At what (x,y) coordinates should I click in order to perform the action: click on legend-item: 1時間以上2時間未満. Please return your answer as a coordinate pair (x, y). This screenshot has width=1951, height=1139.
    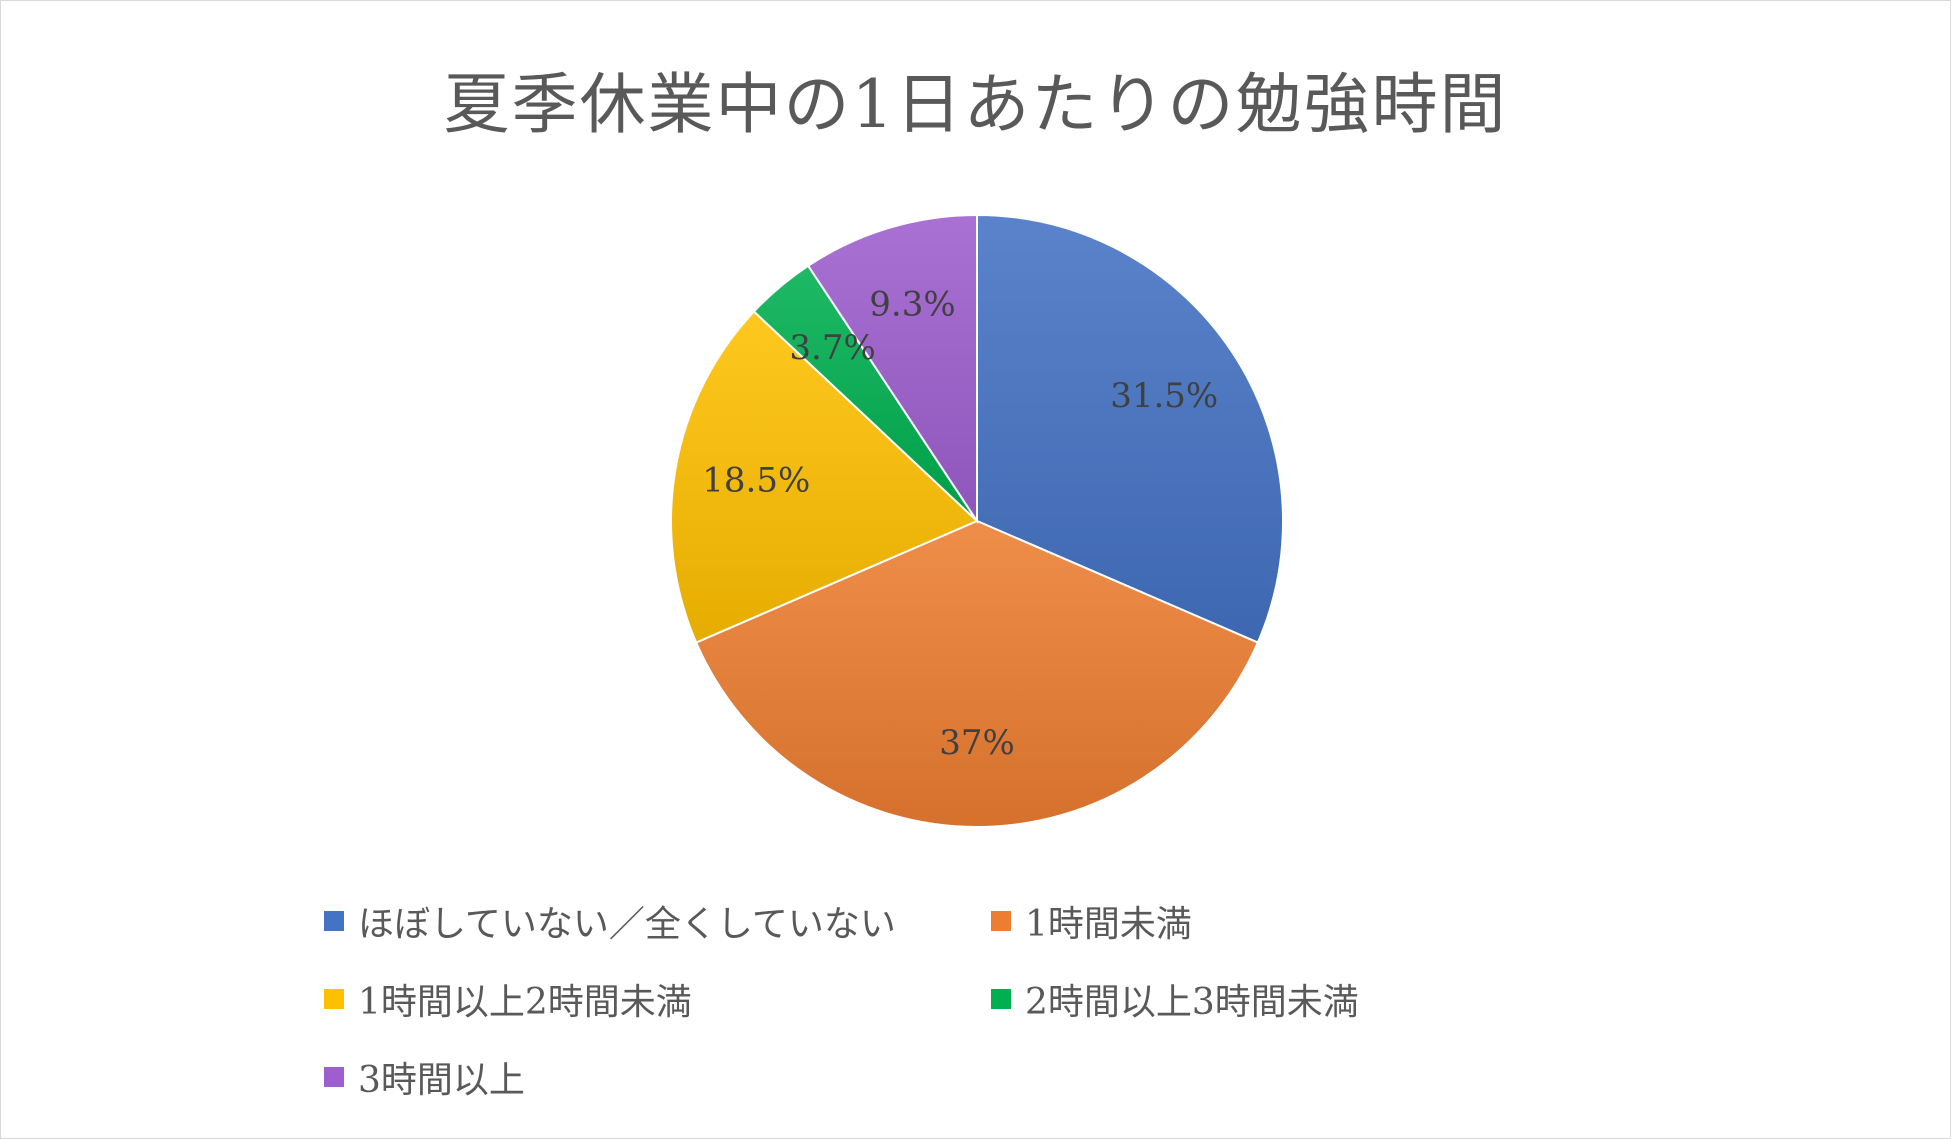
    Looking at the image, I should click on (508, 999).